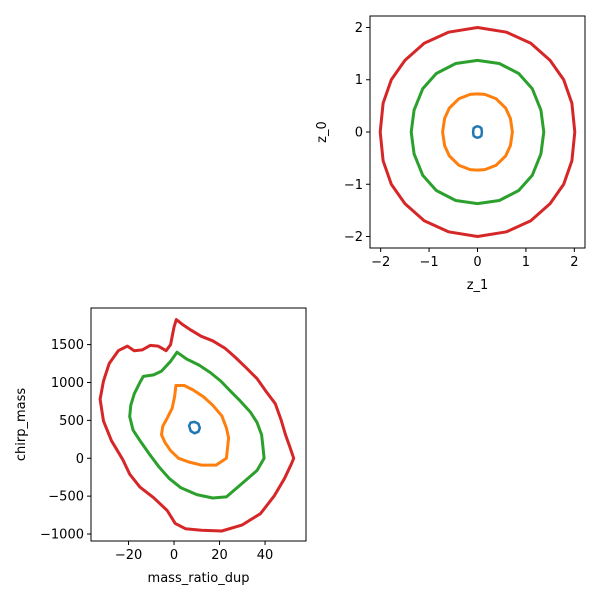 The image size is (600, 600). What do you see at coordinates (428, 262) in the screenshot?
I see `x-tick-label: −1` at bounding box center [428, 262].